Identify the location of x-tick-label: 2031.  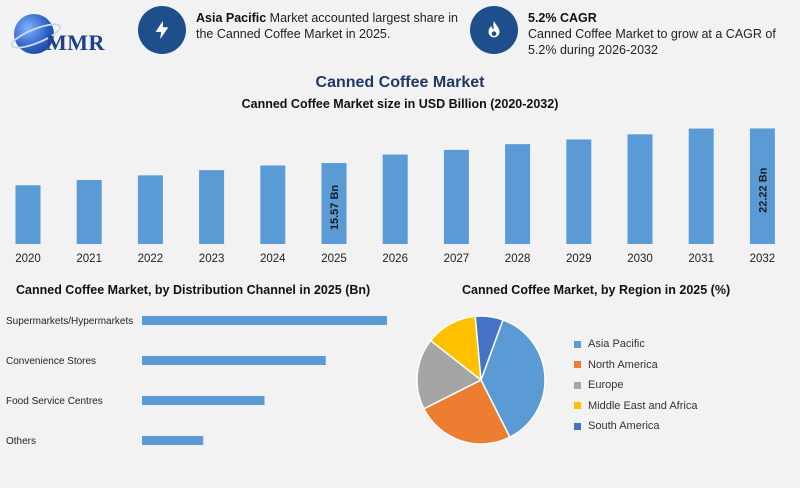
(701, 259).